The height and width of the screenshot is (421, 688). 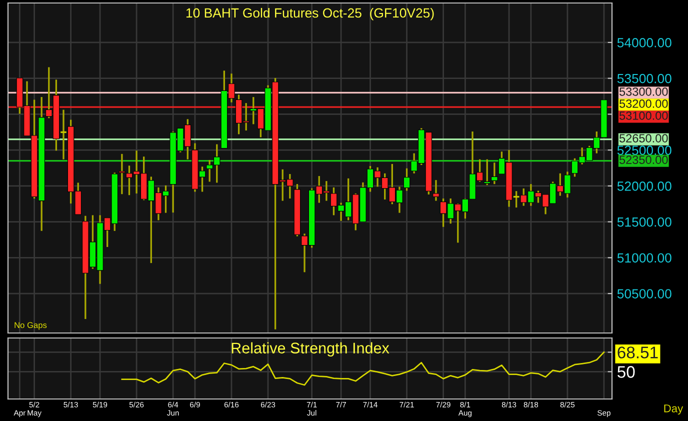 What do you see at coordinates (644, 258) in the screenshot?
I see `y-tick-label: 51000.00` at bounding box center [644, 258].